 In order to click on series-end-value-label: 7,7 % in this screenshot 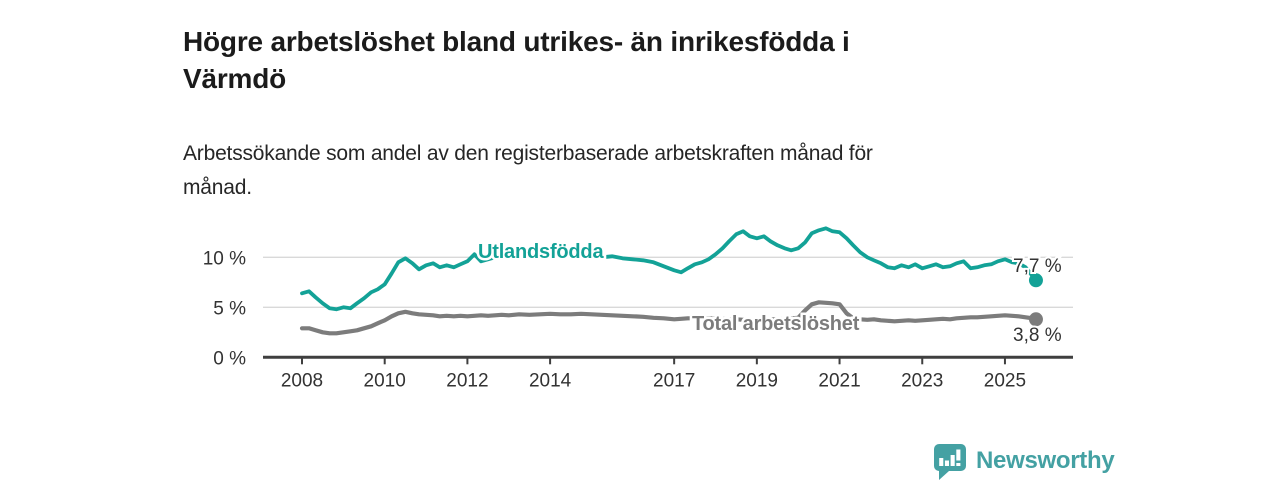, I will do `click(1037, 266)`.